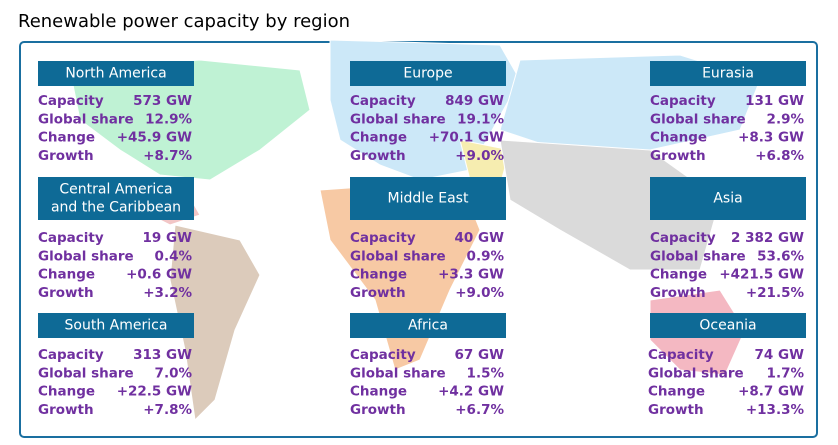 The image size is (838, 445). Describe the element at coordinates (174, 256) in the screenshot. I see `stat-value: 0.4%` at that location.